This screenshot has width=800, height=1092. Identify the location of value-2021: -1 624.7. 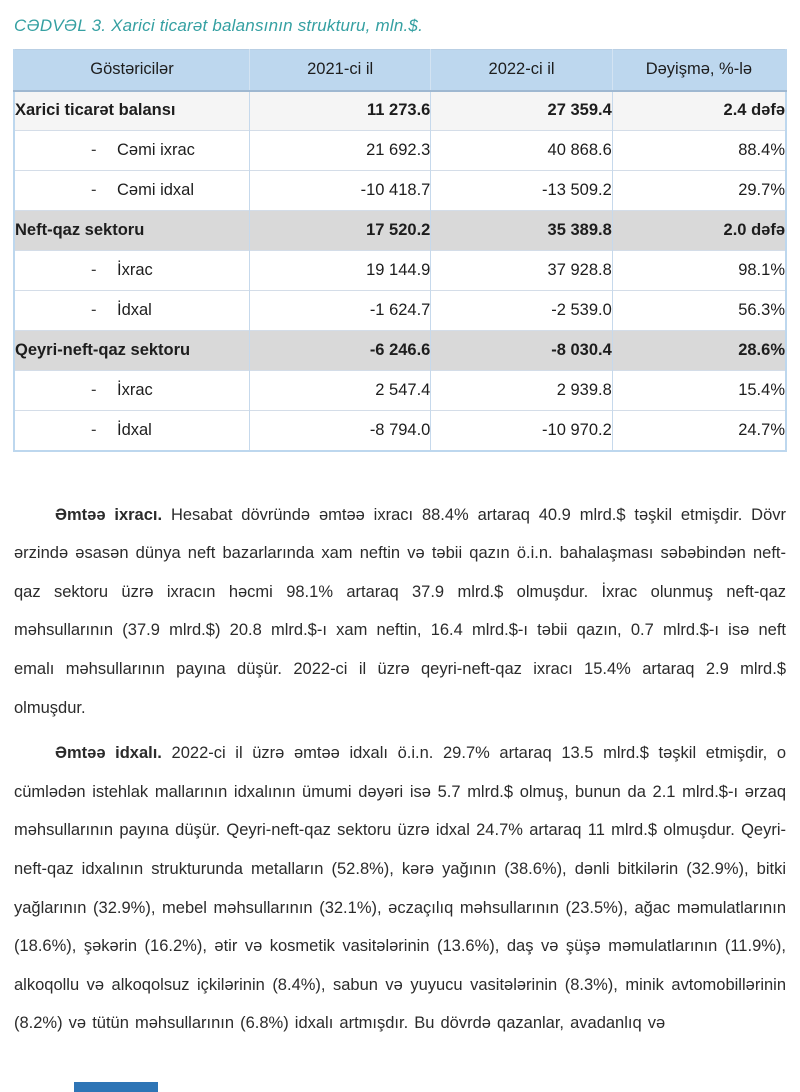
(339, 310).